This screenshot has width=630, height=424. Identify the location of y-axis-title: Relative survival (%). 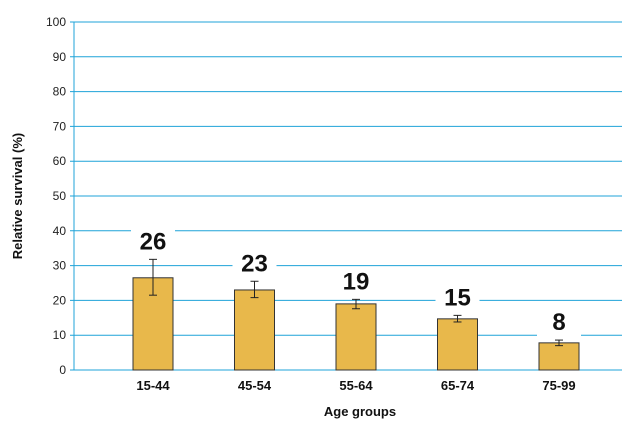
(17, 196).